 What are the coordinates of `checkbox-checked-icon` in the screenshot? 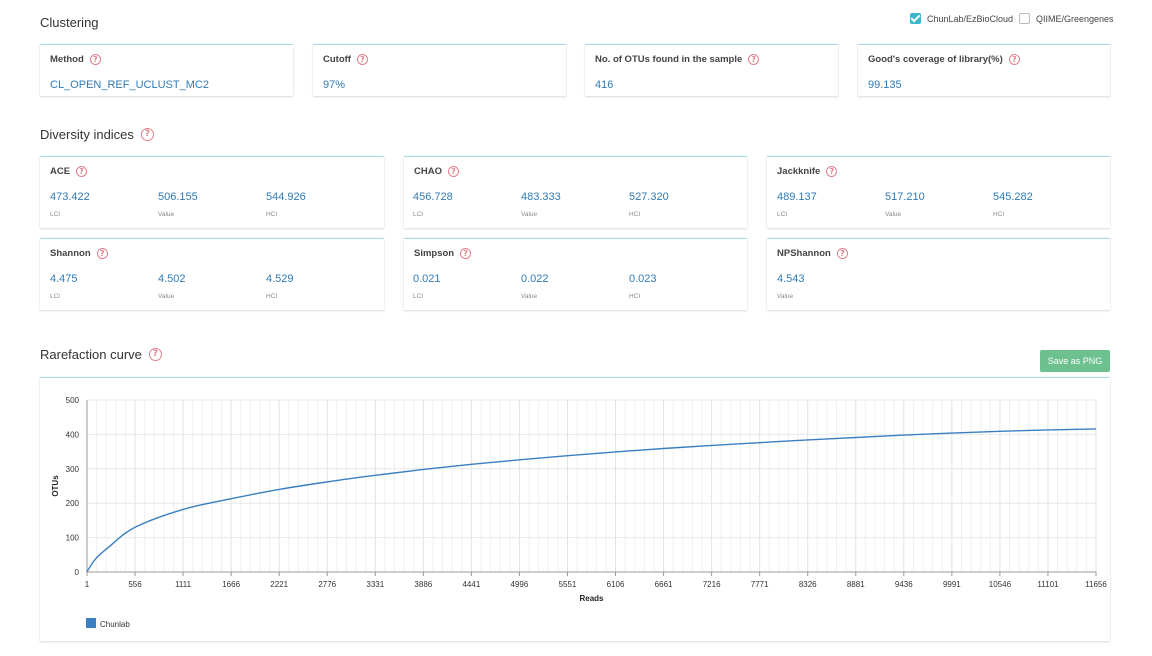 It's located at (915, 18).